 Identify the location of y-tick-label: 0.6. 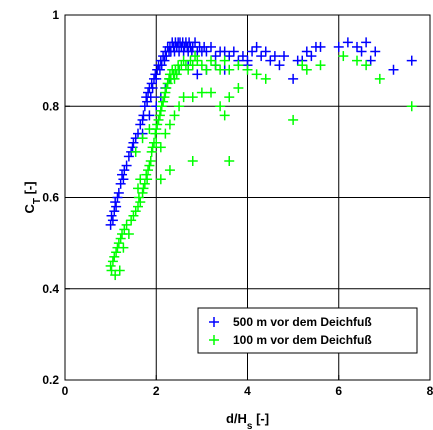
(50, 198).